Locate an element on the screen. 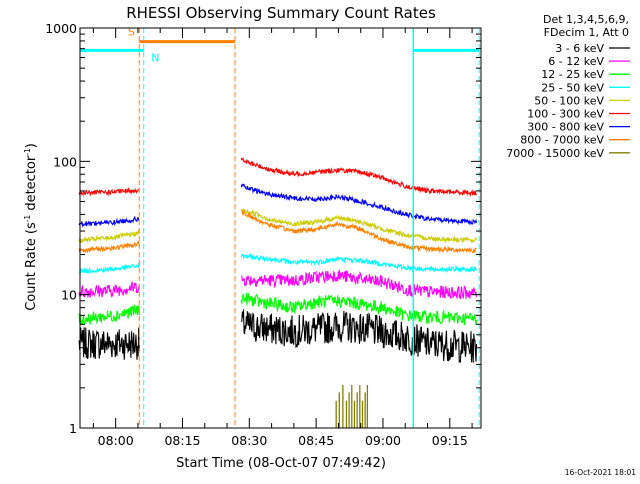 This screenshot has height=484, width=640. legend-label: 6 - 12 keV is located at coordinates (576, 61).